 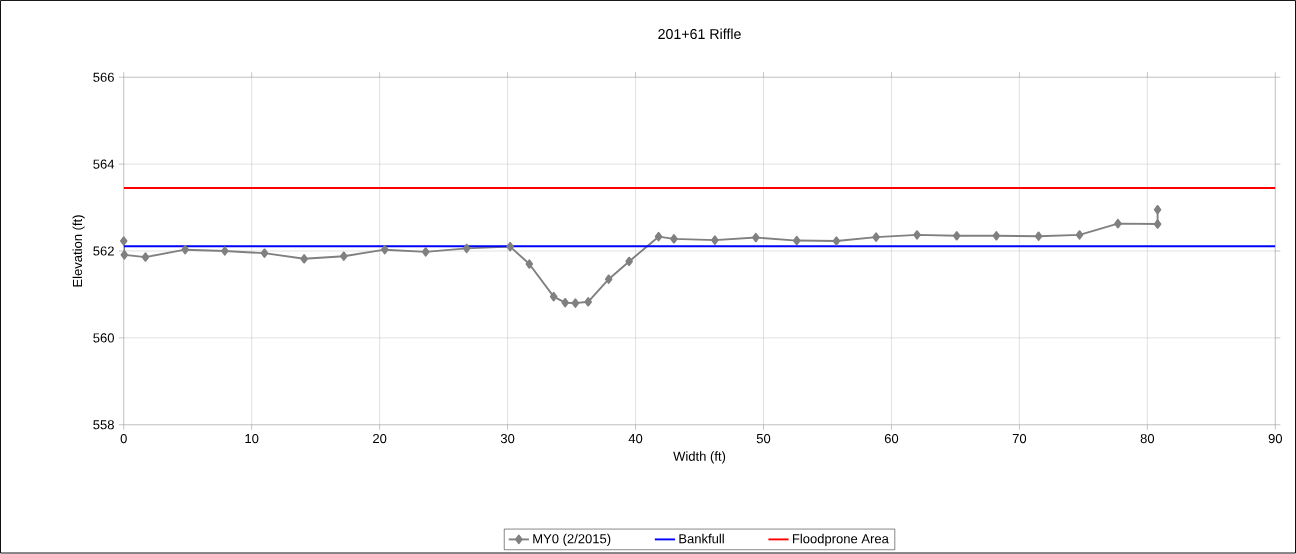 I want to click on y-tick-label: 566, so click(x=103, y=77).